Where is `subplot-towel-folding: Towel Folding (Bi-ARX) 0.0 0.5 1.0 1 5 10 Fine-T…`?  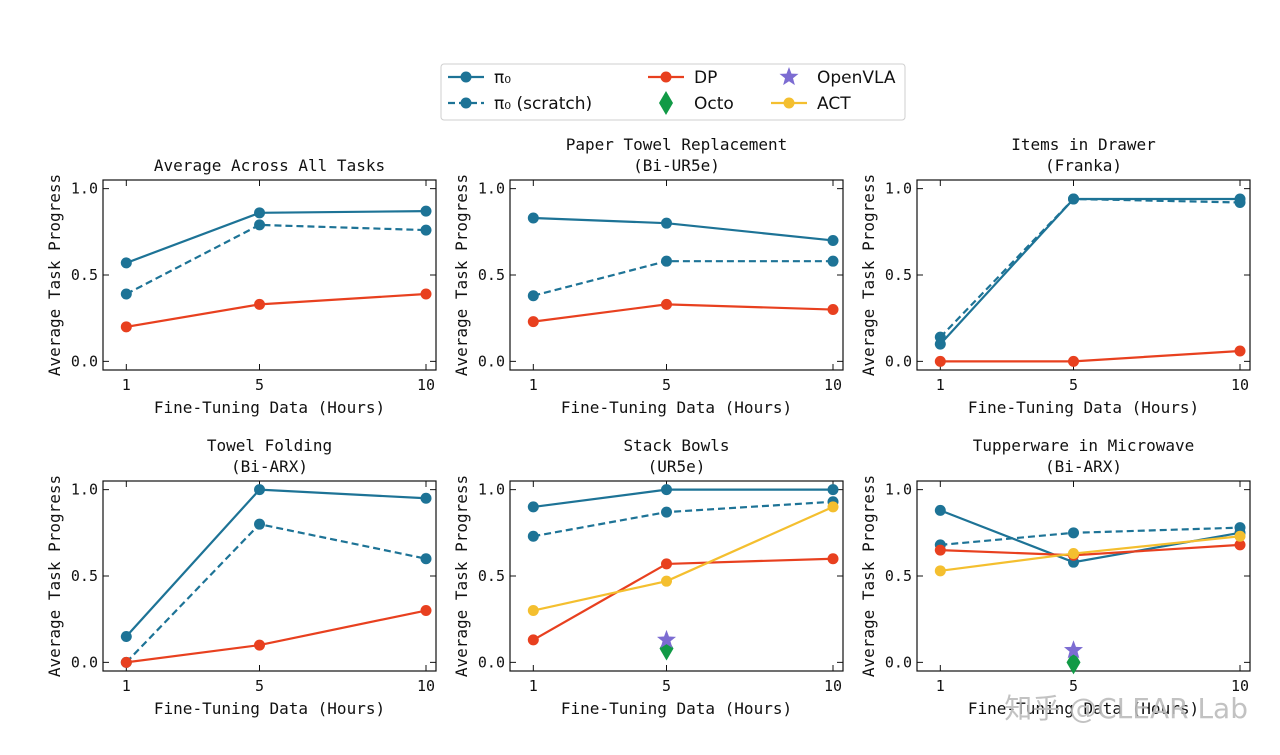 subplot-towel-folding: Towel Folding (Bi-ARX) 0.0 0.5 1.0 1 5 10 Fine-T… is located at coordinates (241, 577).